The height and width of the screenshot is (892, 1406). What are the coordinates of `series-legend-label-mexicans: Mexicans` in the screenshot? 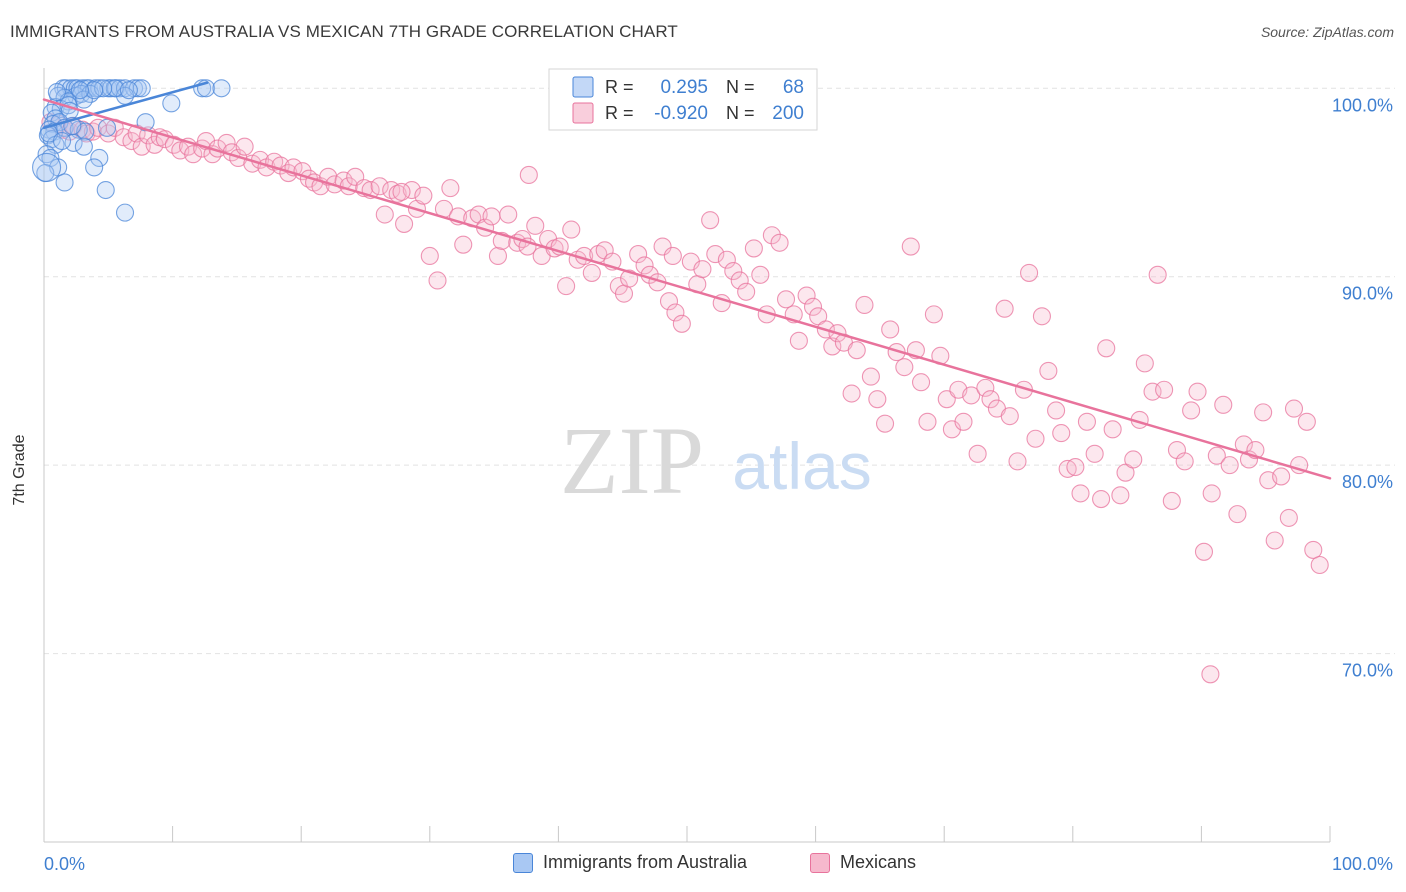 It's located at (878, 862).